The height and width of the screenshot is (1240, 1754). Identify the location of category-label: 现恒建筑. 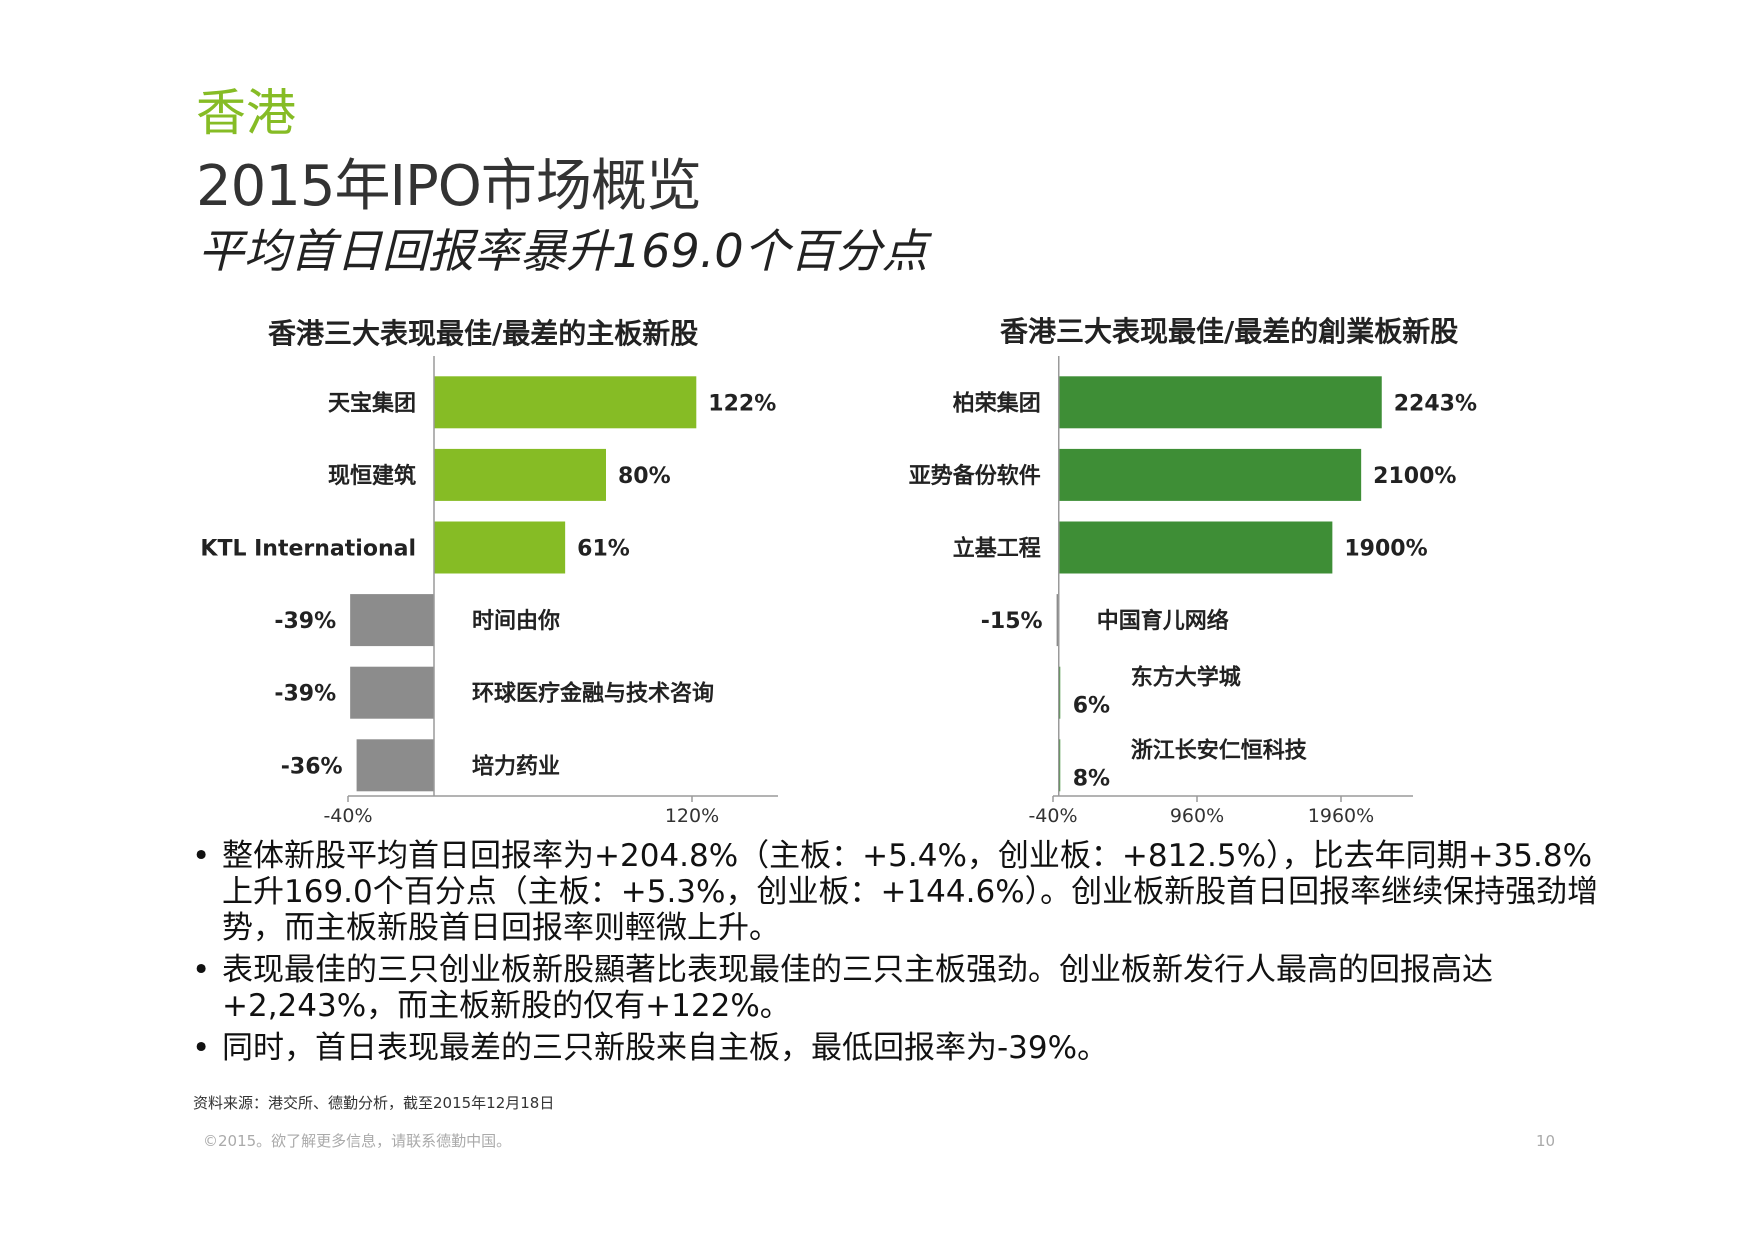
(372, 476).